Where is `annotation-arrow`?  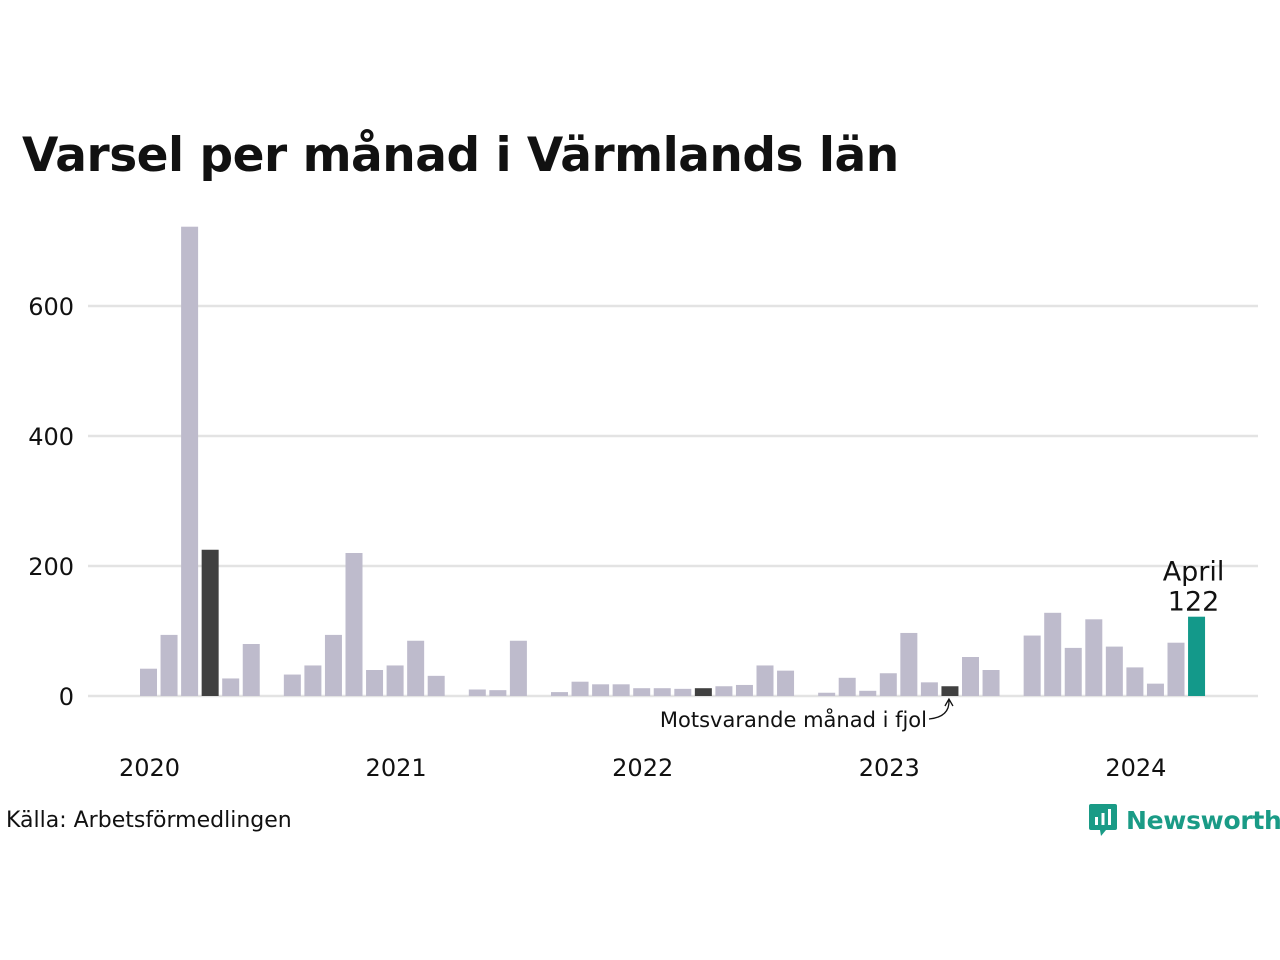
annotation-arrow is located at coordinates (939, 709).